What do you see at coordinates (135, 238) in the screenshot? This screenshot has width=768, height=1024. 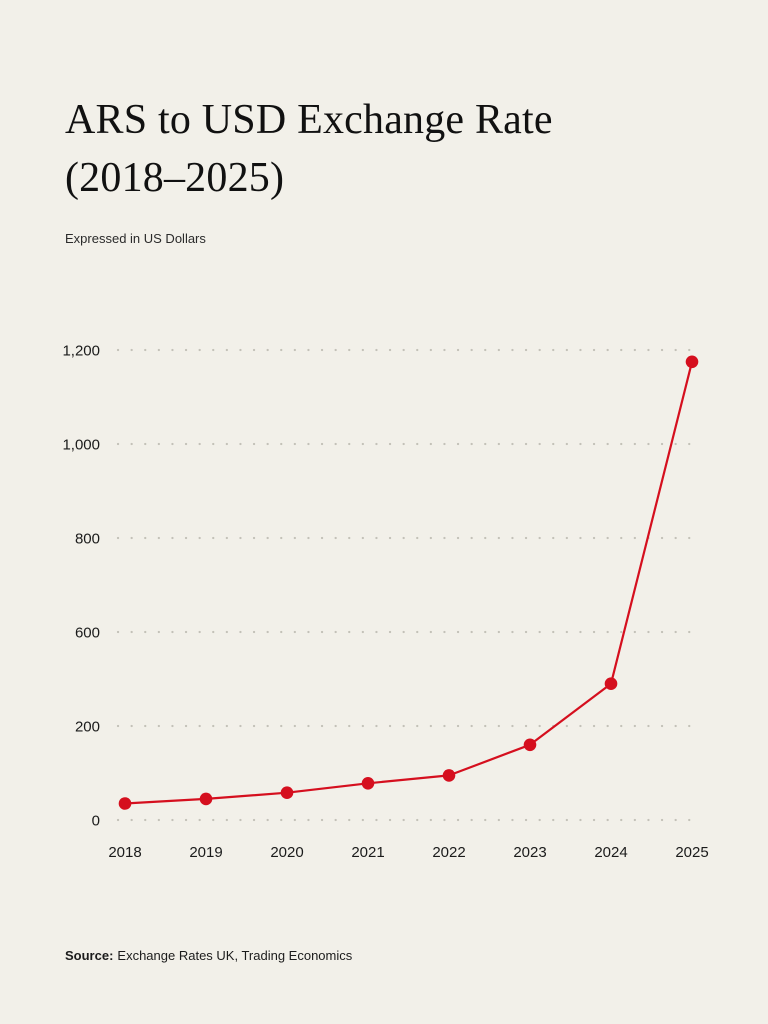 I see `chart-subtitle: Expressed in US Dollars` at bounding box center [135, 238].